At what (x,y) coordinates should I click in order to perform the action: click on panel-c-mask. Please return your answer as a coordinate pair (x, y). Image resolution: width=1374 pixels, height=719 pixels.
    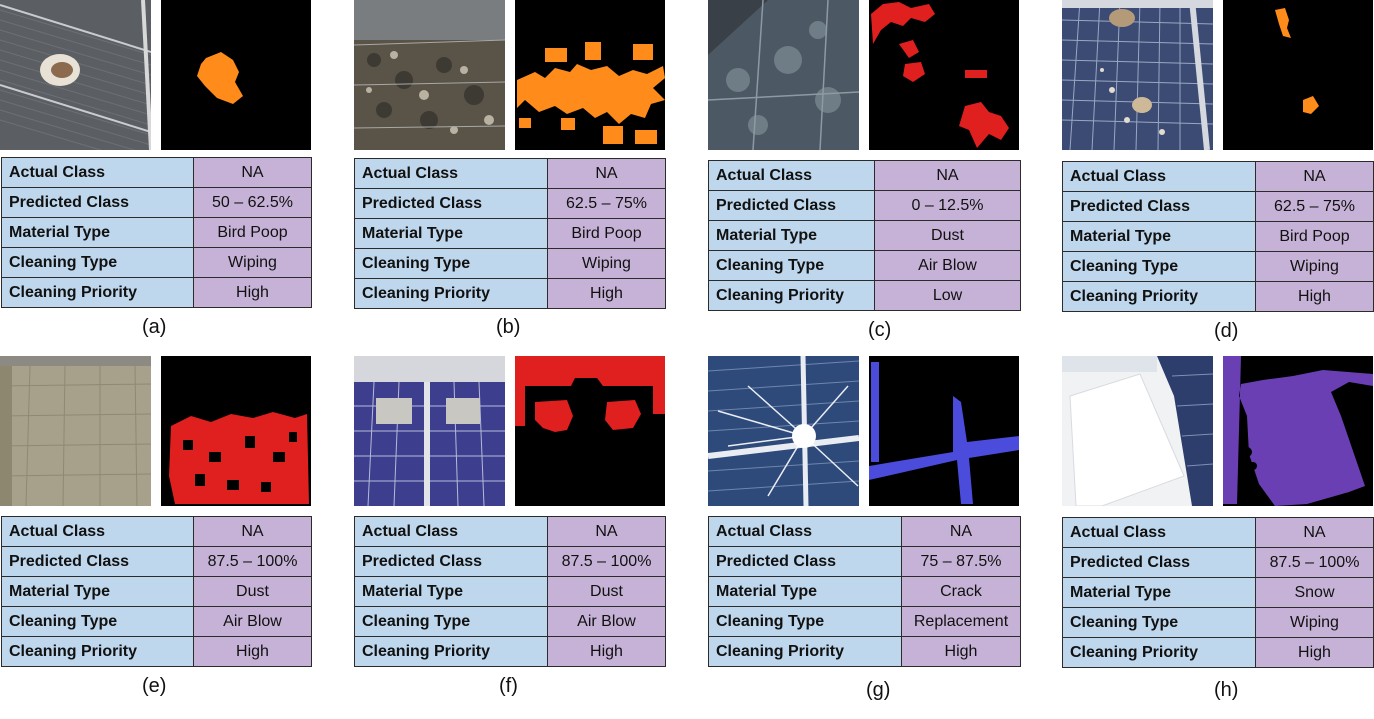
    Looking at the image, I should click on (944, 75).